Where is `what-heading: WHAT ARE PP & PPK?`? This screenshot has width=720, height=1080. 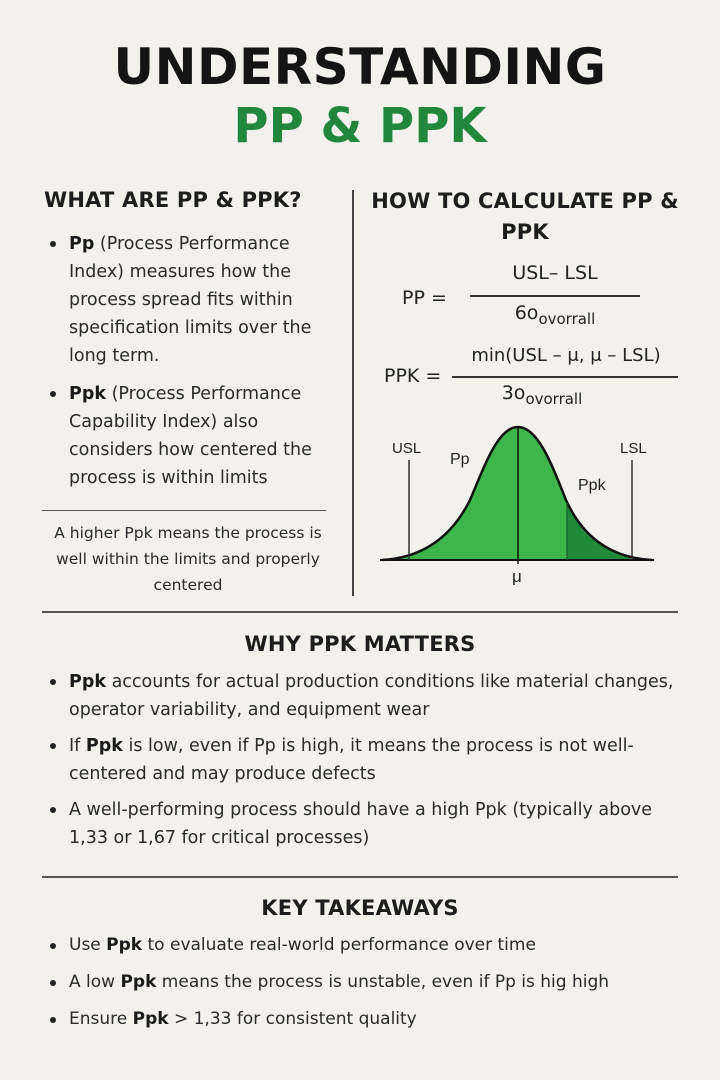
what-heading: WHAT ARE PP & PPK? is located at coordinates (173, 200).